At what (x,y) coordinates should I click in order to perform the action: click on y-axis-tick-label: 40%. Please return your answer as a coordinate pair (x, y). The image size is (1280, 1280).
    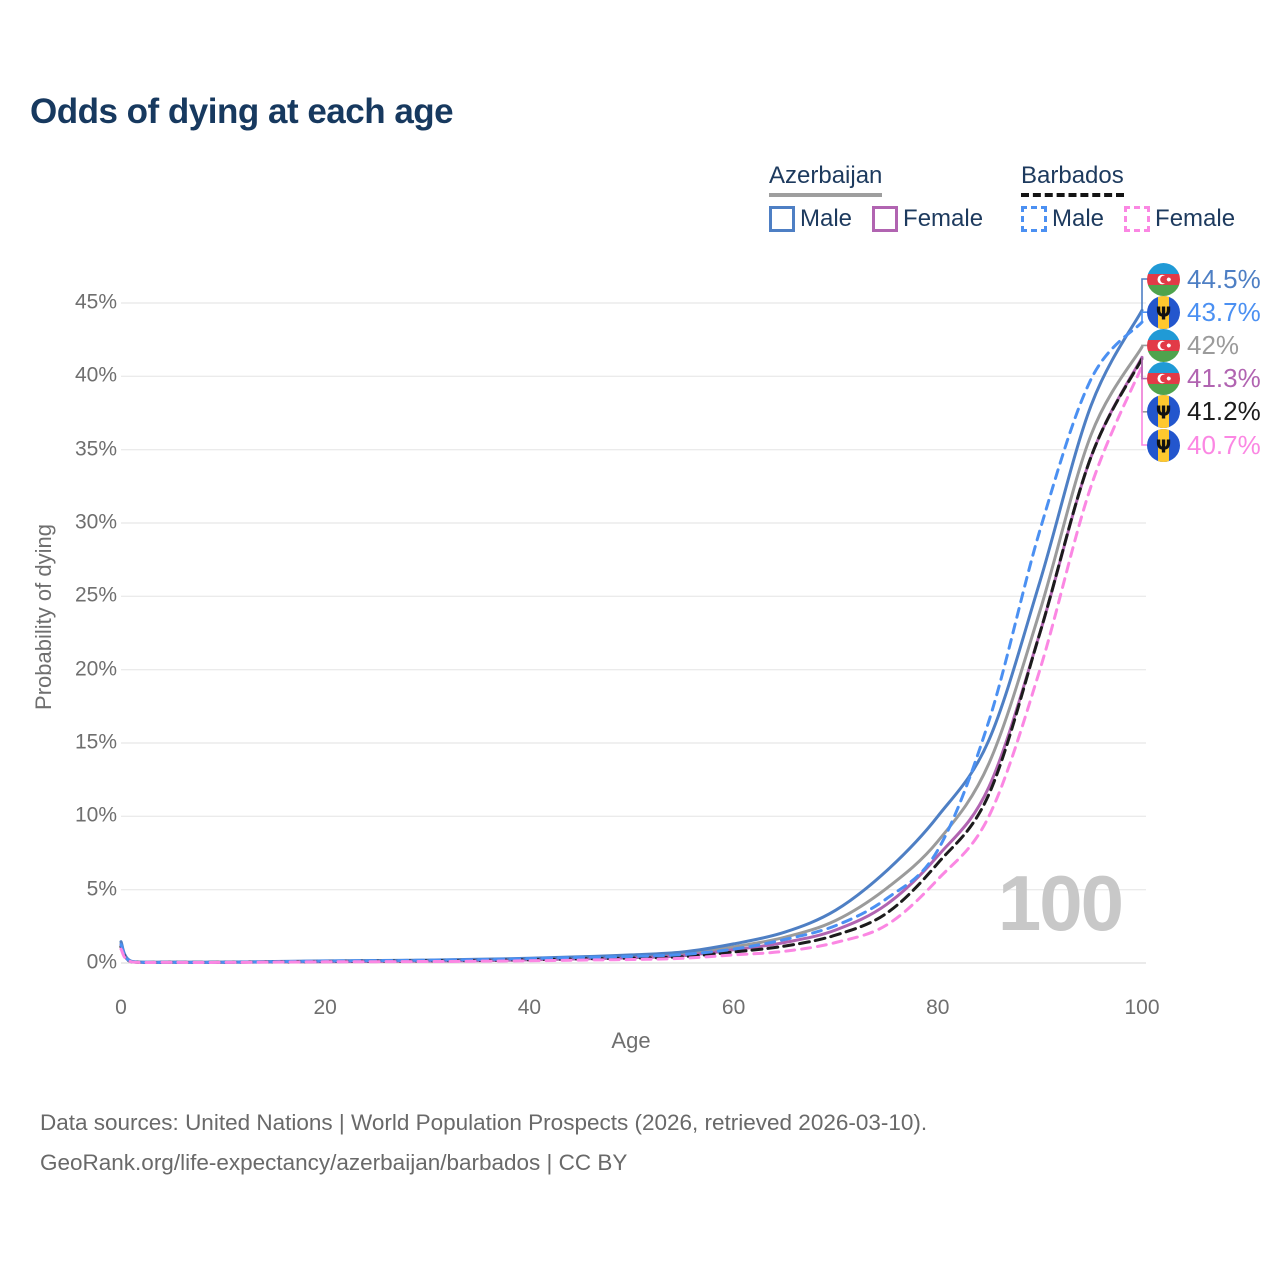
    Looking at the image, I should click on (95, 375).